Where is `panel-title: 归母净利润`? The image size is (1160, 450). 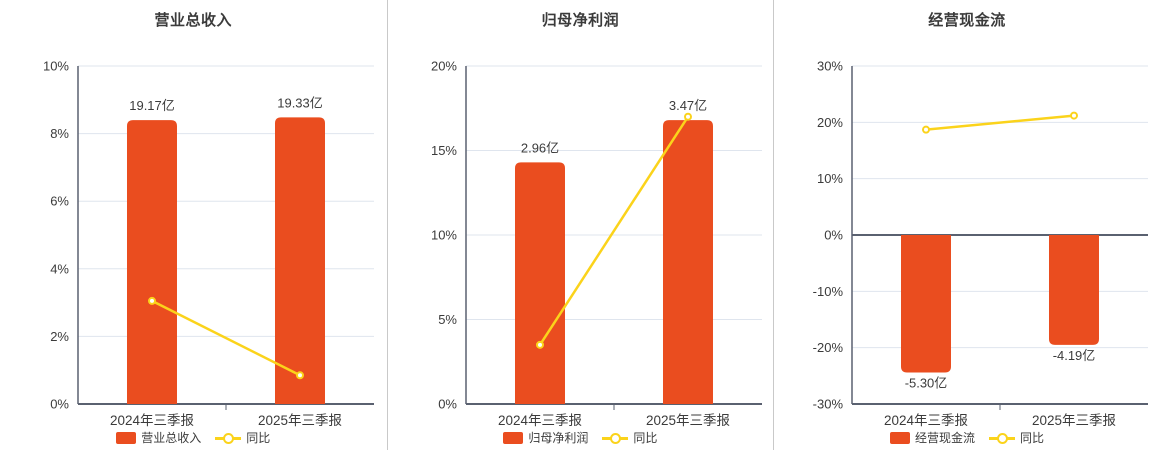 panel-title: 归母净利润 is located at coordinates (580, 20).